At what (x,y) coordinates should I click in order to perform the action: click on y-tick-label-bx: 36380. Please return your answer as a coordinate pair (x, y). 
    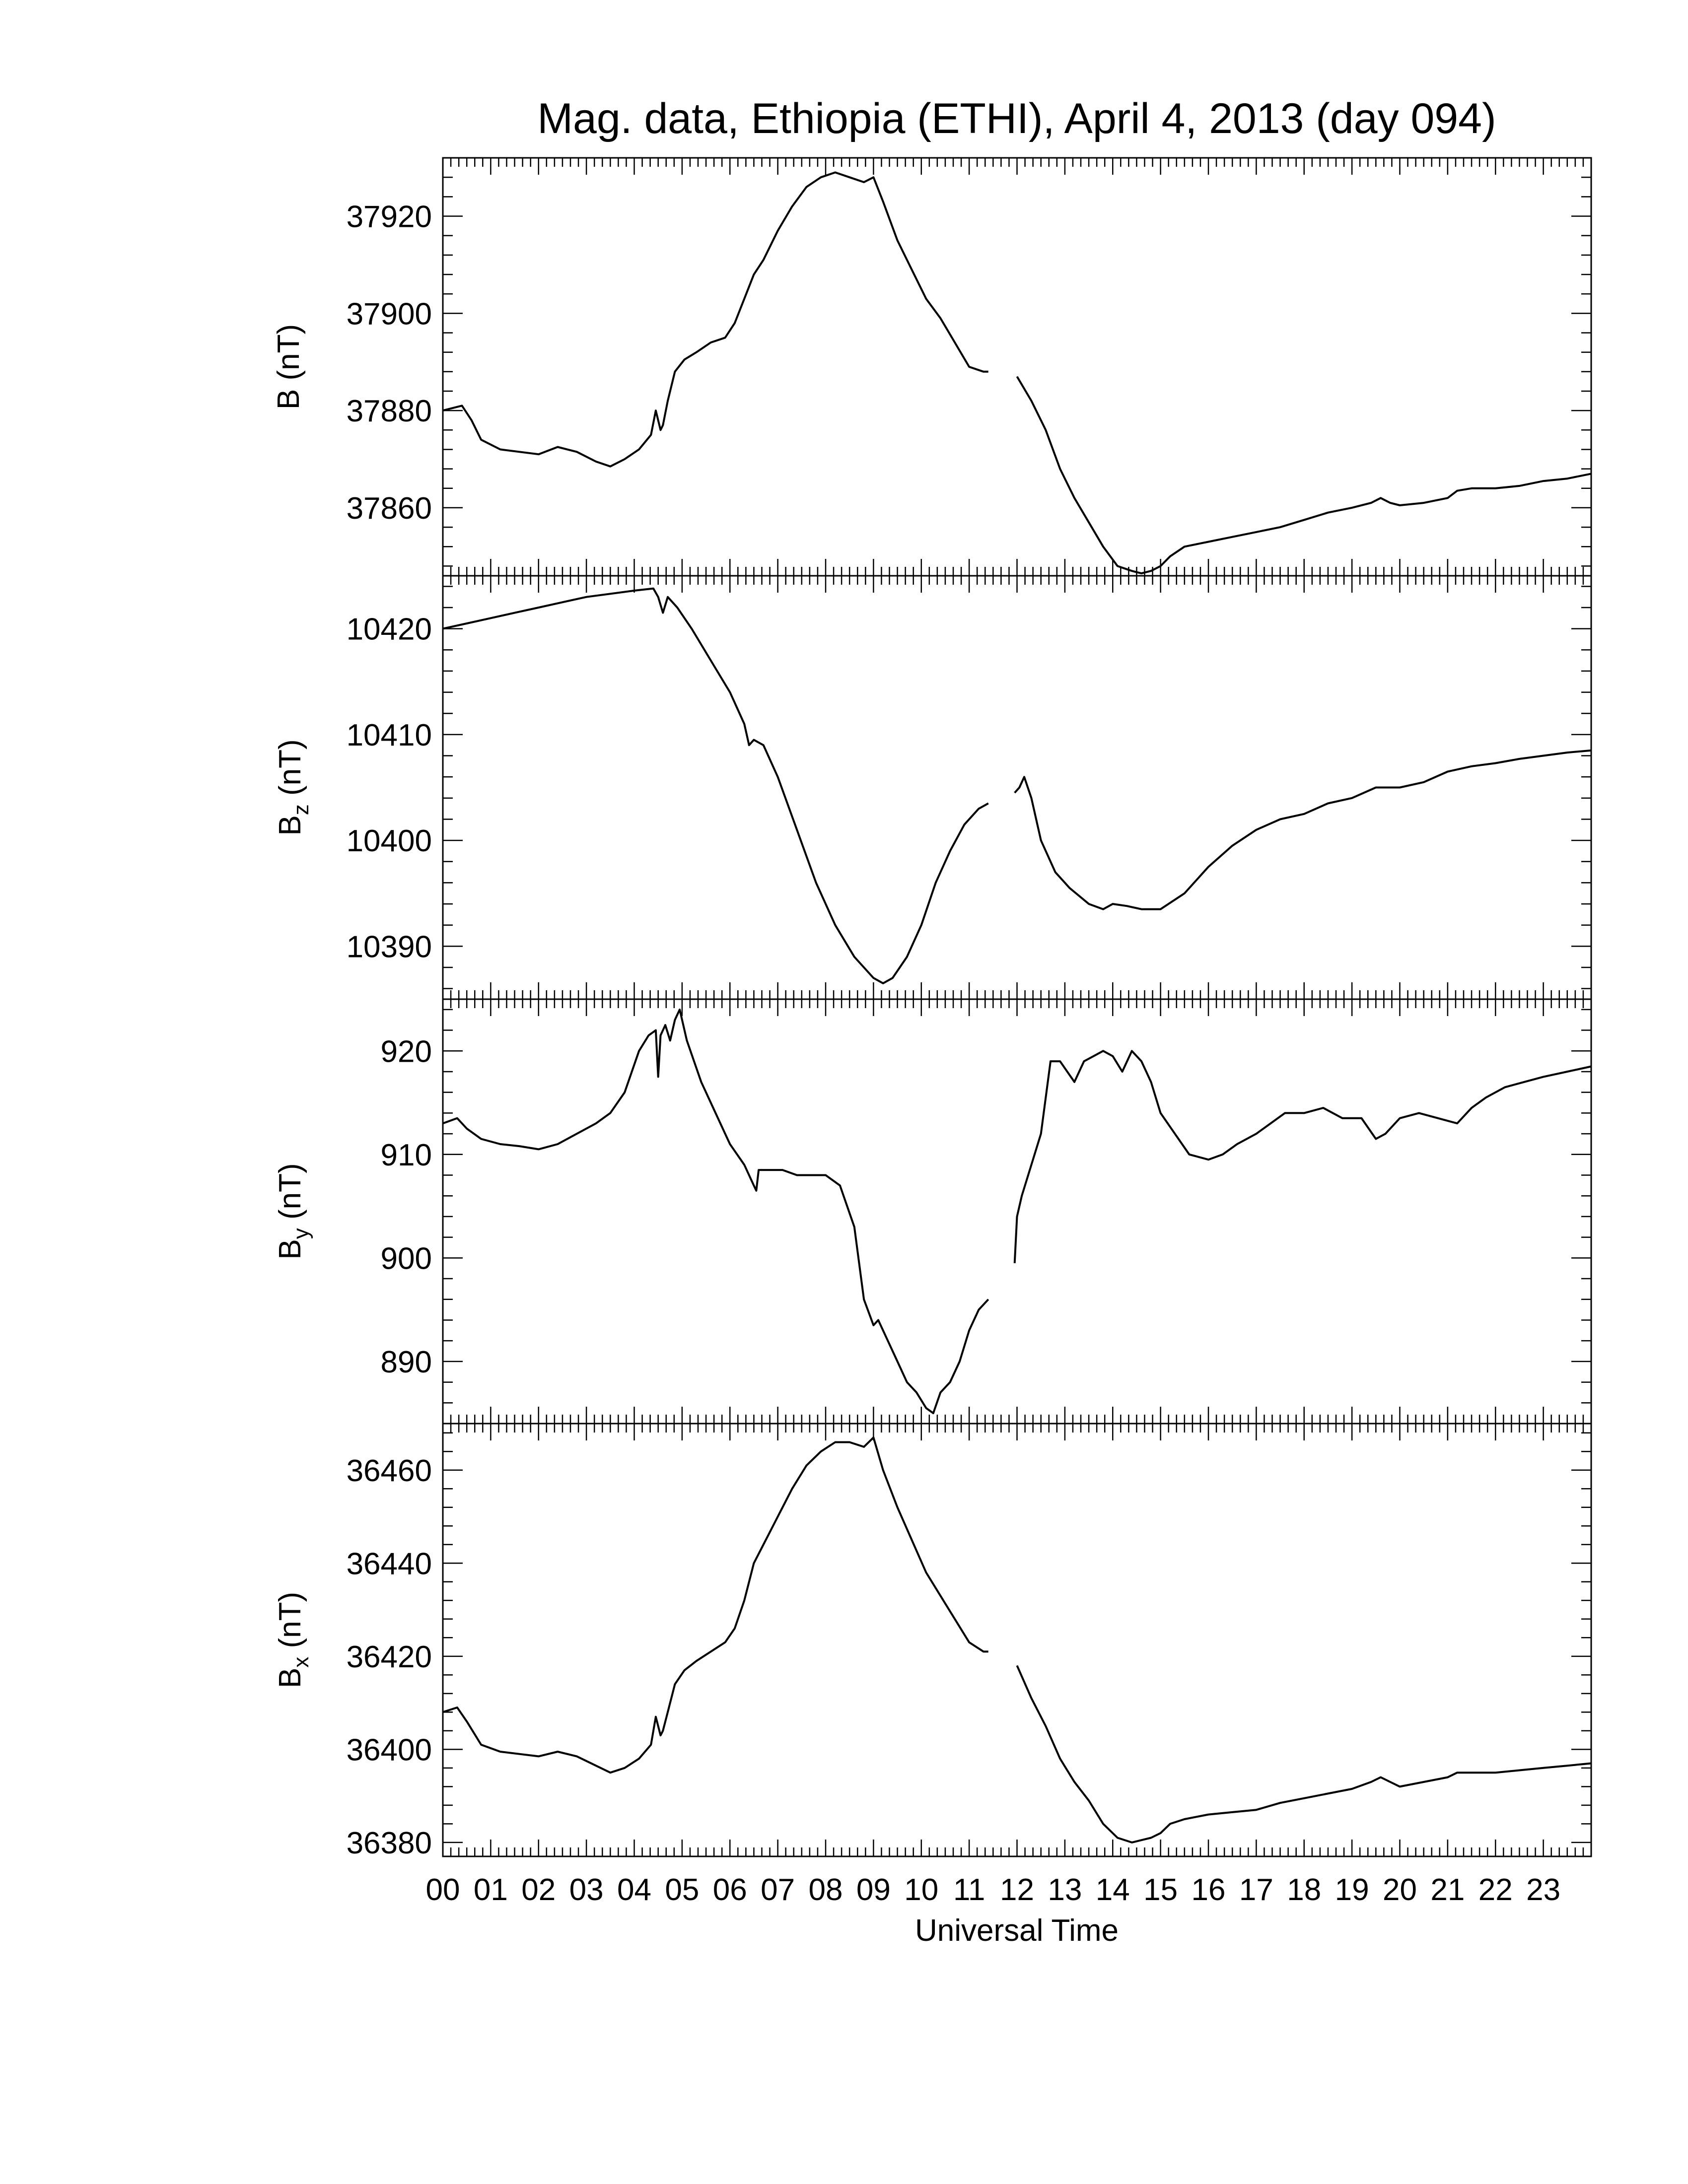
    Looking at the image, I should click on (389, 1843).